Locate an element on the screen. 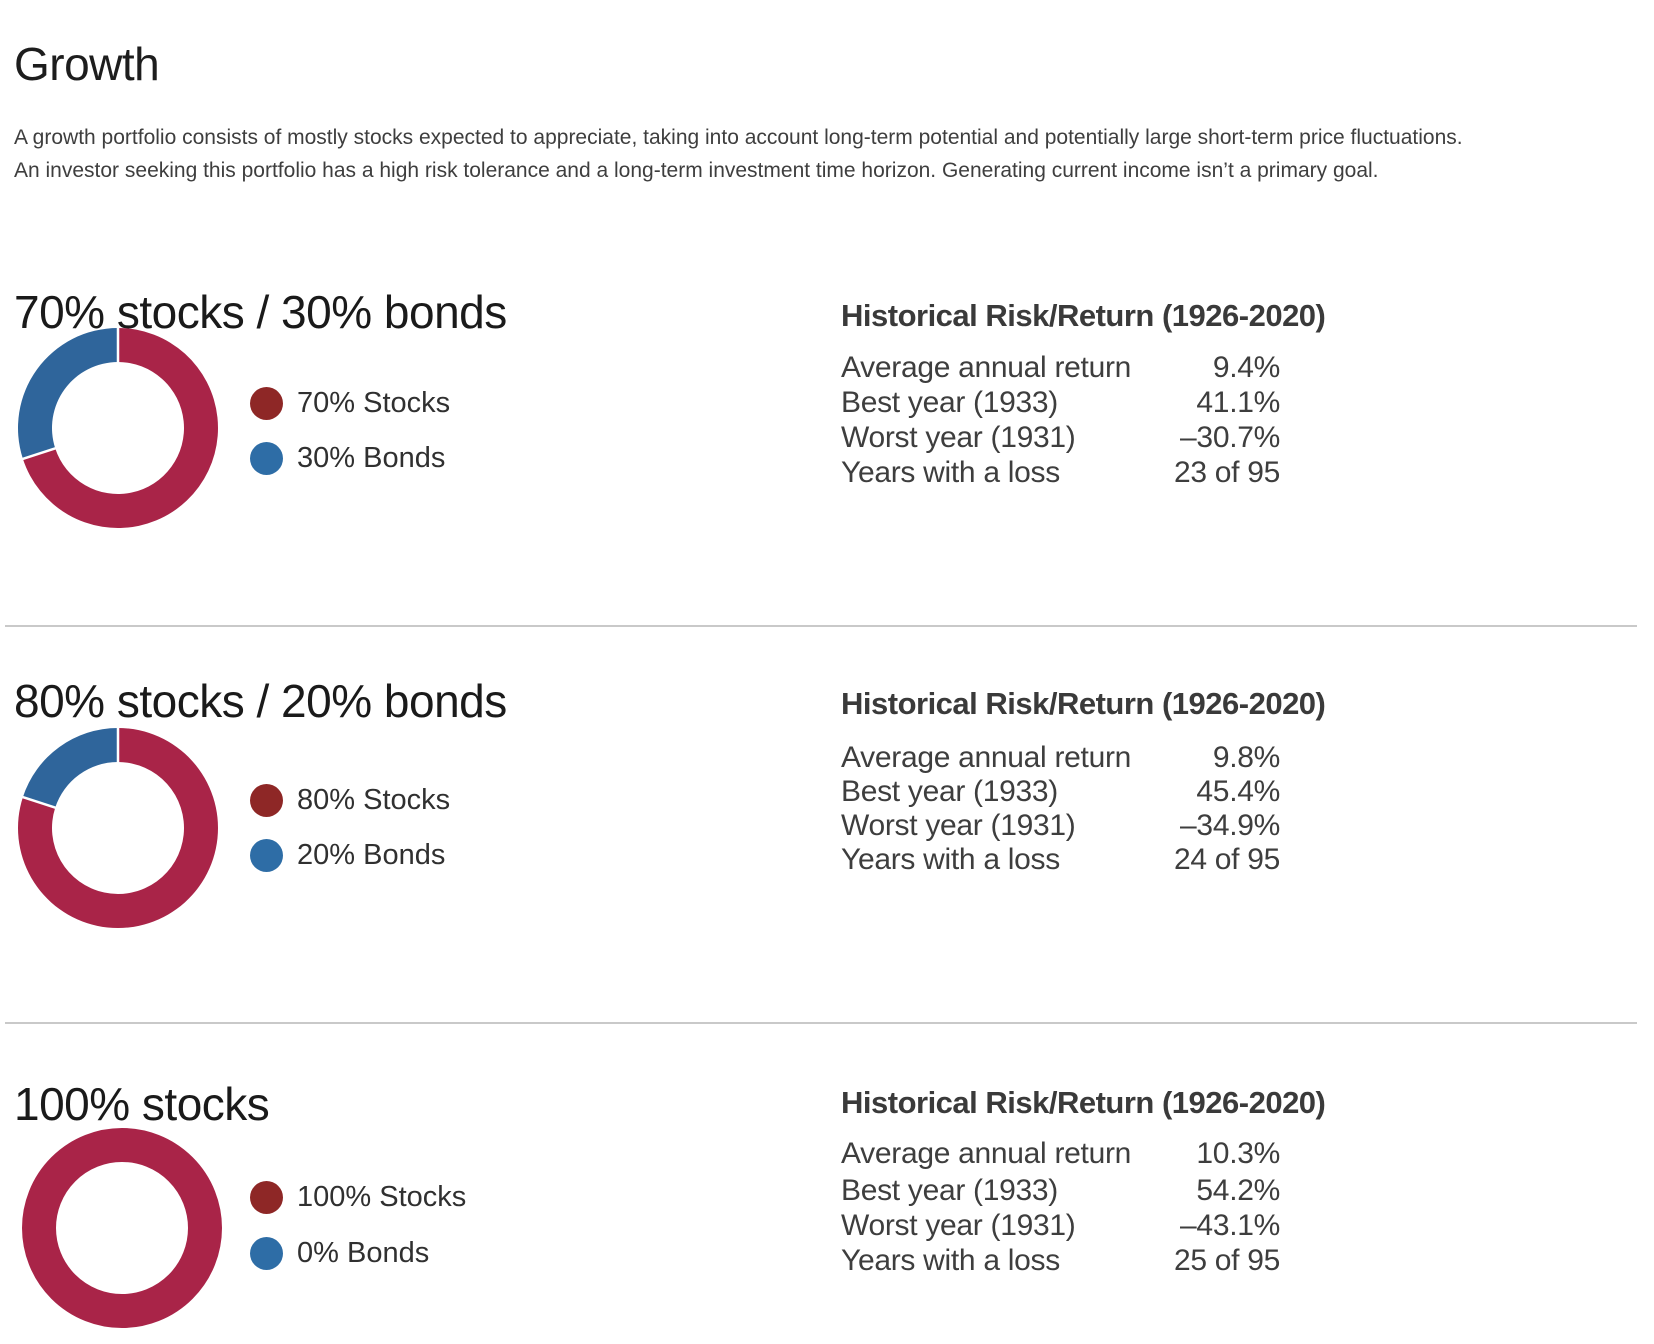  stat-row: Years with a loss 25 of 95 is located at coordinates (1060, 1260).